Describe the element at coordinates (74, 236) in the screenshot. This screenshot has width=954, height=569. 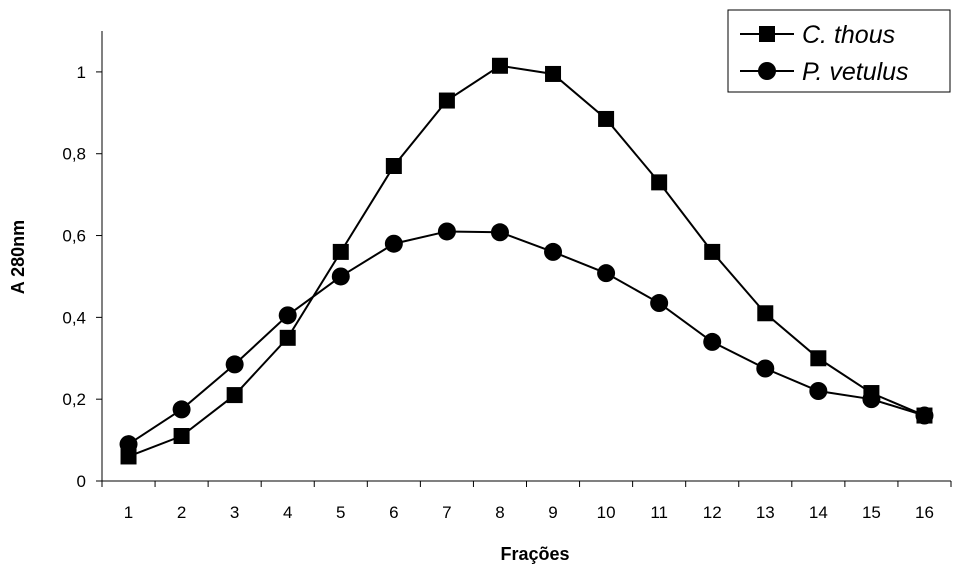
I see `y-tick-label: 0,6` at that location.